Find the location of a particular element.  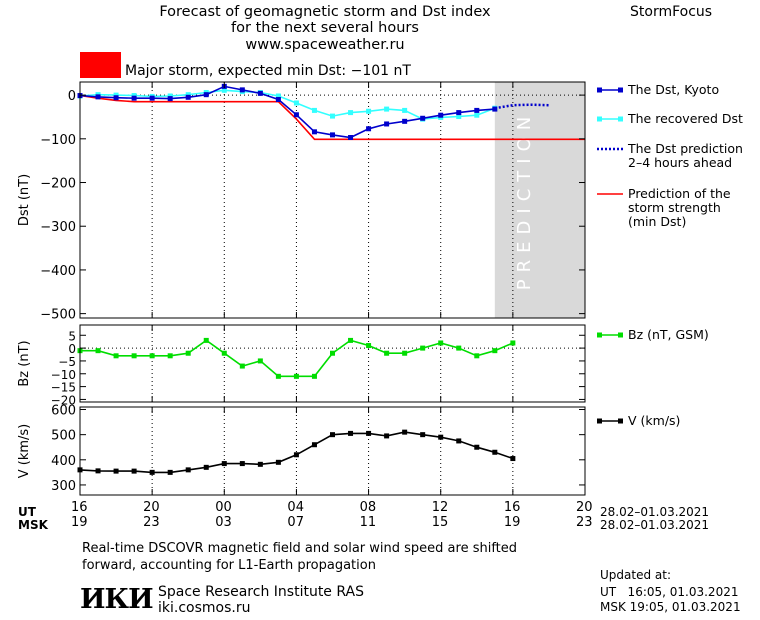

date-range-msk: 28.02–01.03.2021 is located at coordinates (655, 525).